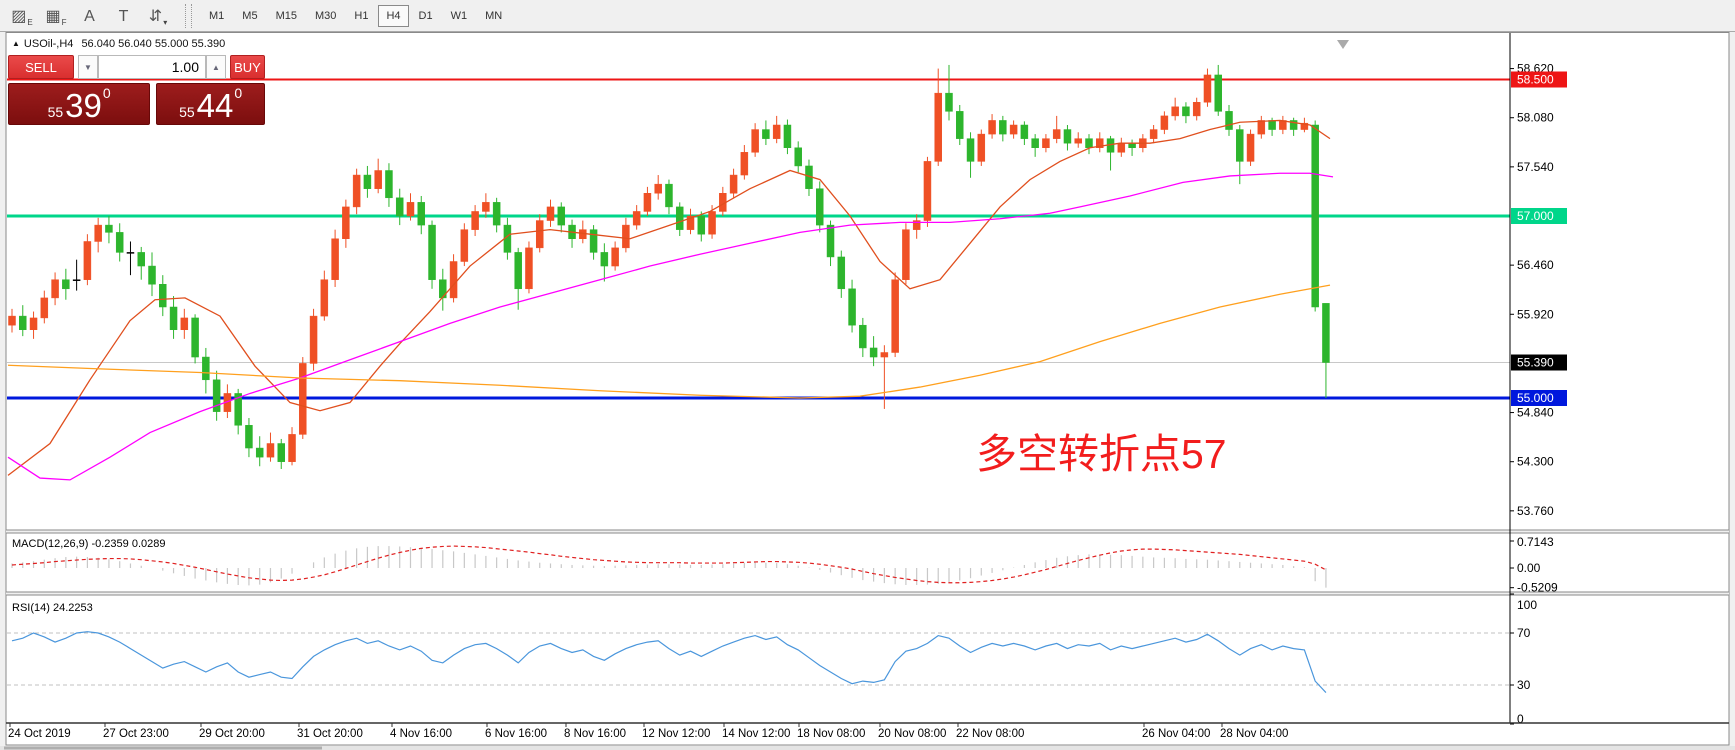  Describe the element at coordinates (1535, 80) in the screenshot. I see `svg-text: 58.500` at that location.